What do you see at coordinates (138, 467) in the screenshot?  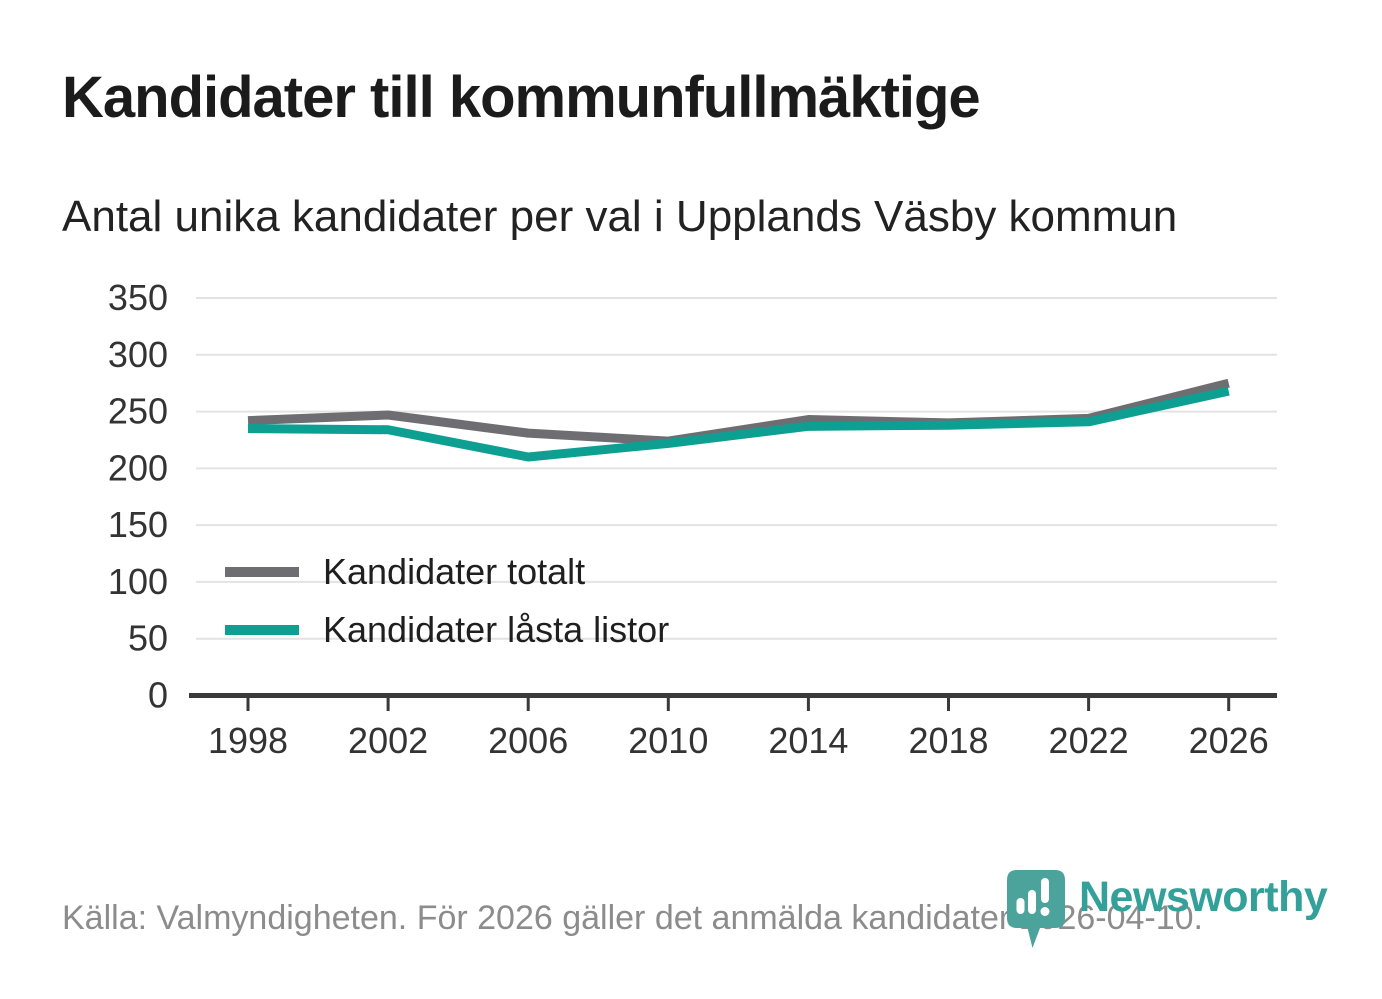 I see `y-tick-label: 200` at bounding box center [138, 467].